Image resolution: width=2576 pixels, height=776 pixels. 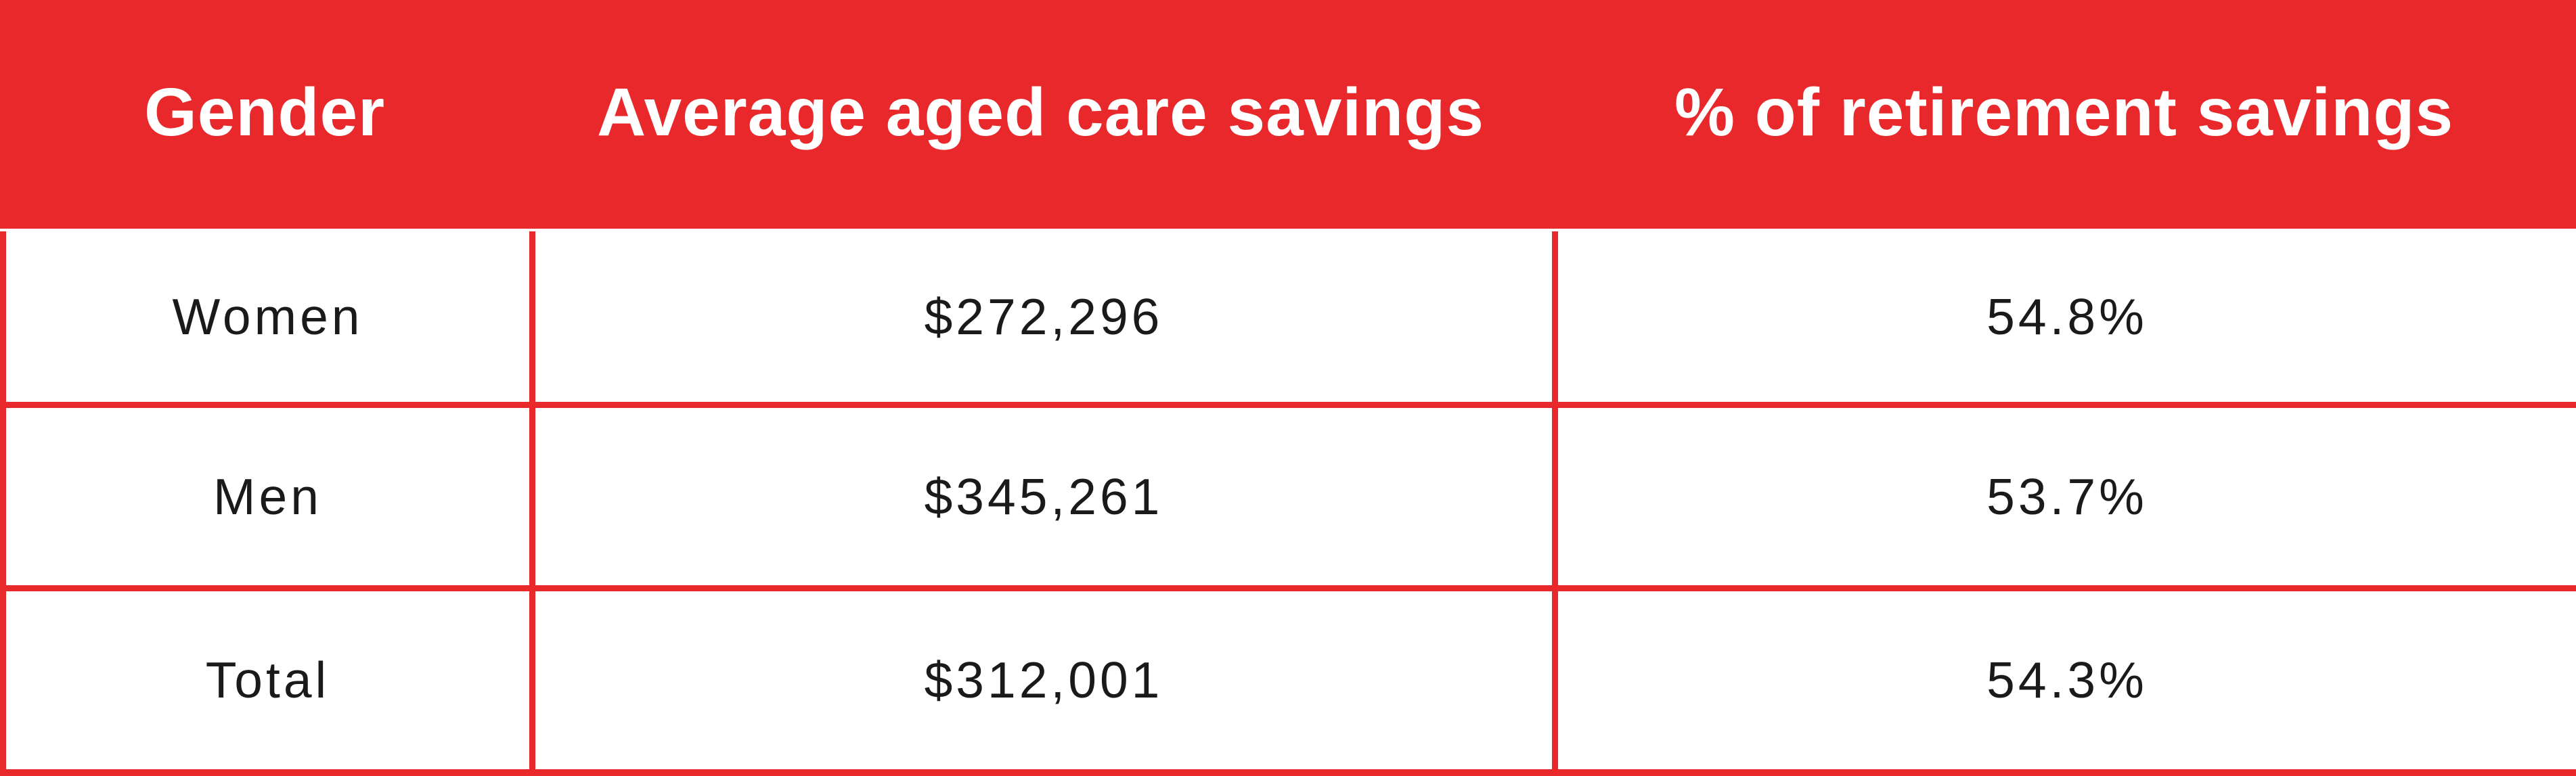 What do you see at coordinates (267, 497) in the screenshot?
I see `cell-men-gender: Men` at bounding box center [267, 497].